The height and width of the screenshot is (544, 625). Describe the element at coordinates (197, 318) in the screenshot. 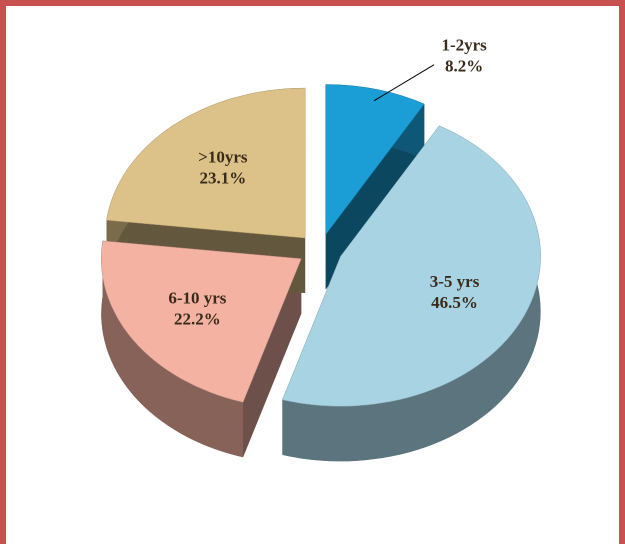

I see `slice-value-label: 22.2%` at that location.